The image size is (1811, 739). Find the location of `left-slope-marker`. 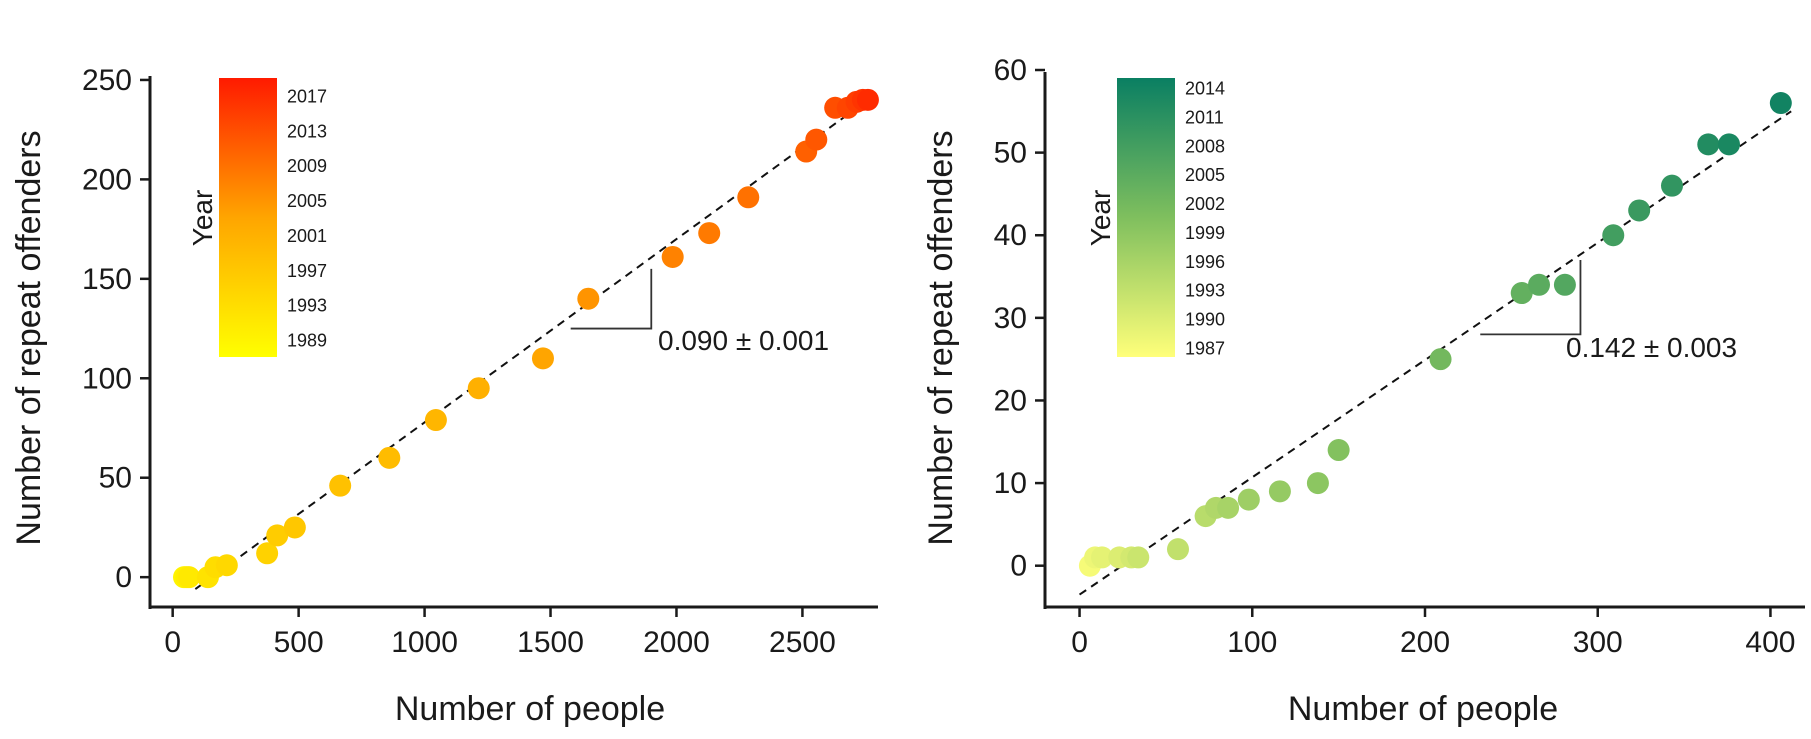

left-slope-marker is located at coordinates (611, 299).